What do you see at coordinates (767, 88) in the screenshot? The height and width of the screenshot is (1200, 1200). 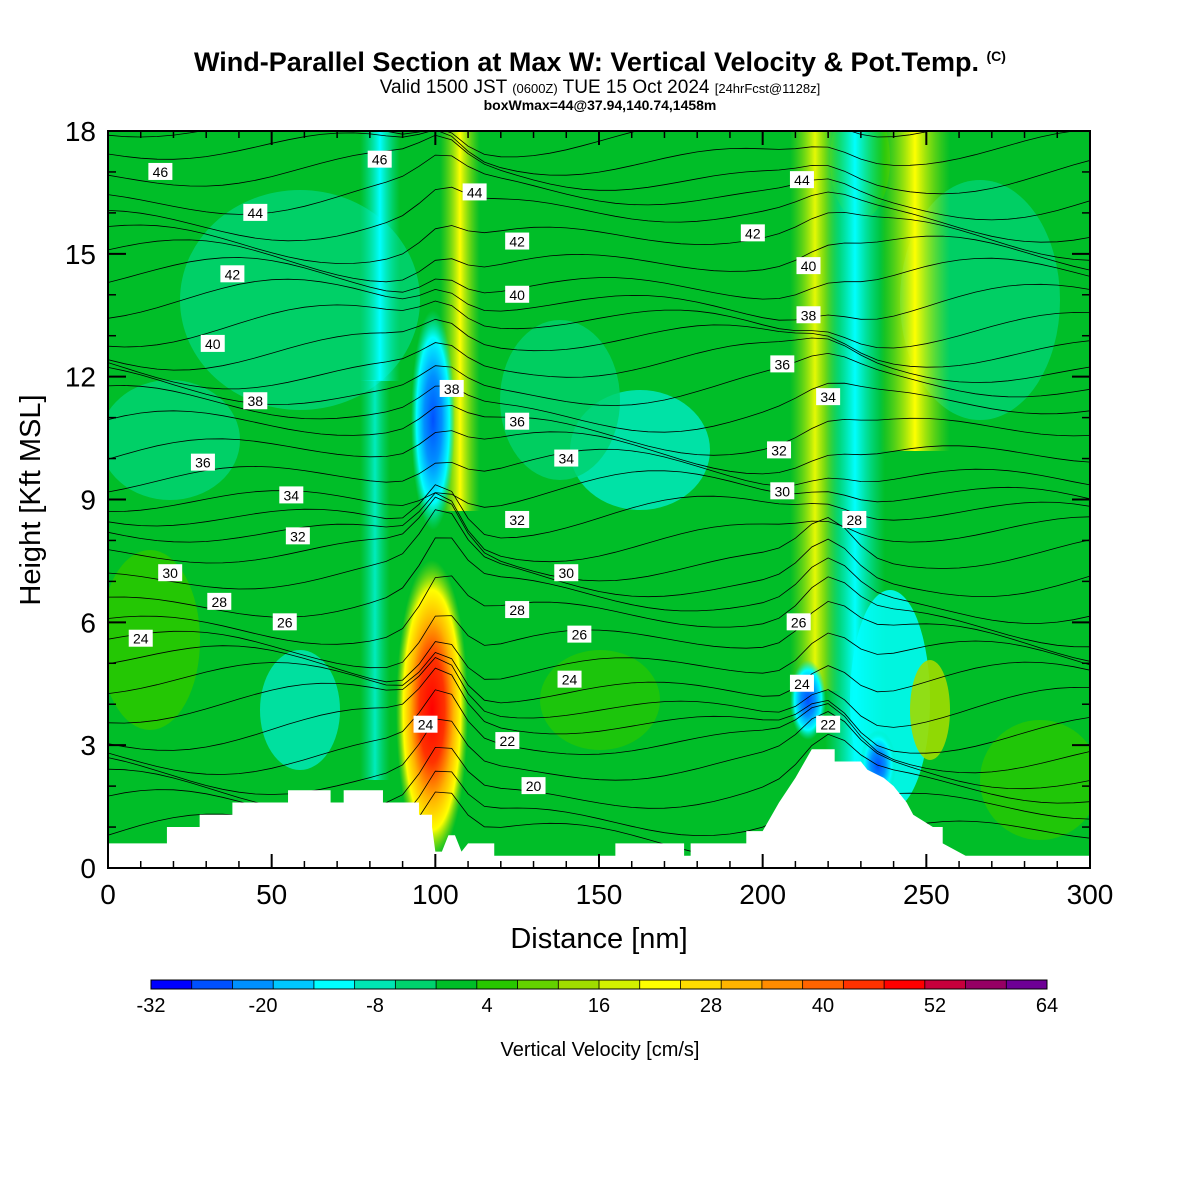 I see `forecast-info: [24hrFcst@1128z]` at bounding box center [767, 88].